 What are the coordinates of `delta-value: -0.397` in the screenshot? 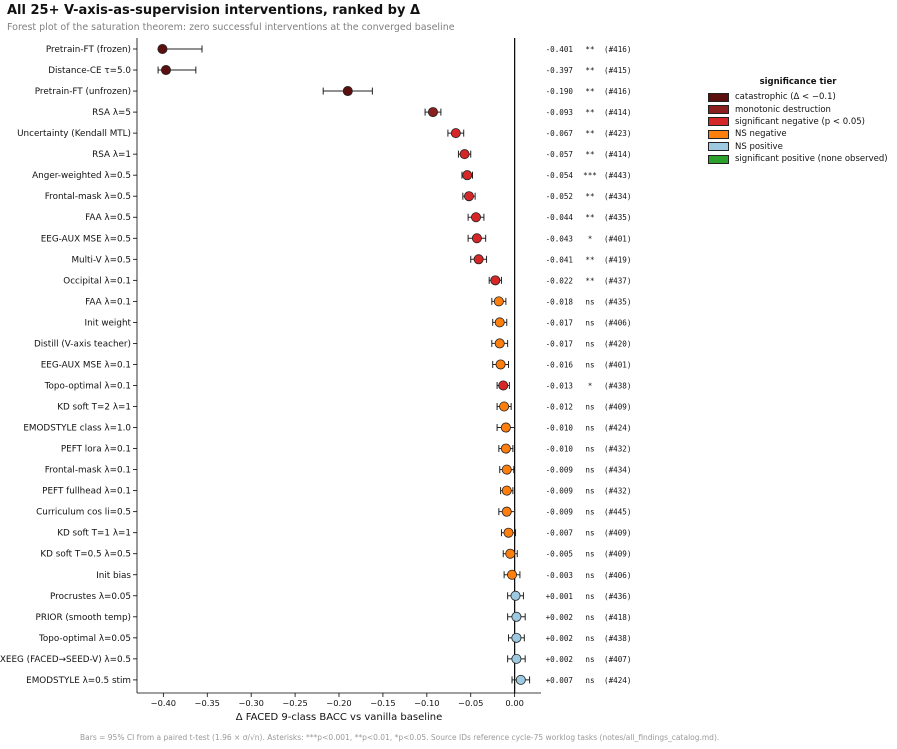 It's located at (559, 70).